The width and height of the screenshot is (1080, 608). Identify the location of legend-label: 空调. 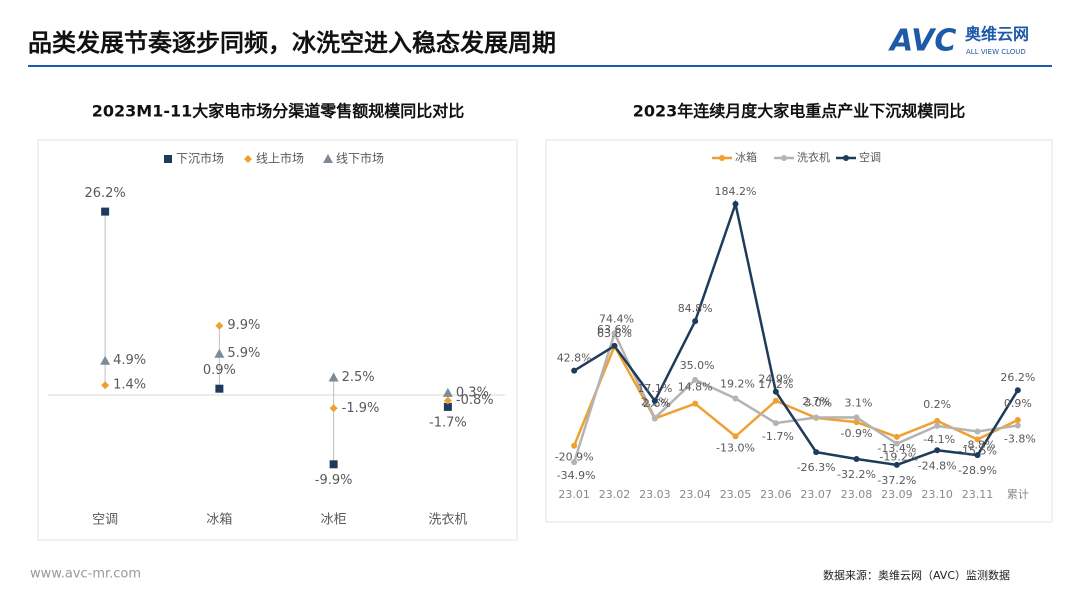
(870, 157).